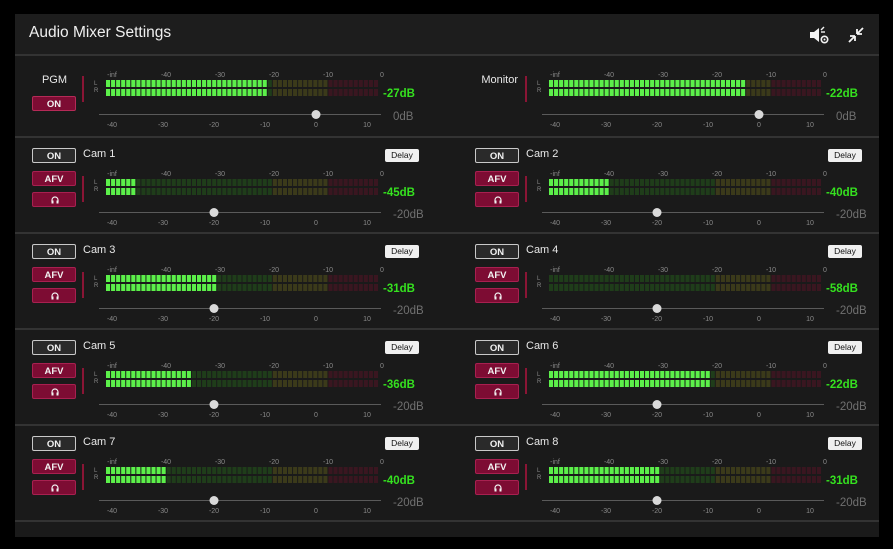 The image size is (893, 549). Describe the element at coordinates (810, 511) in the screenshot. I see `fader-tick-label: 10` at that location.